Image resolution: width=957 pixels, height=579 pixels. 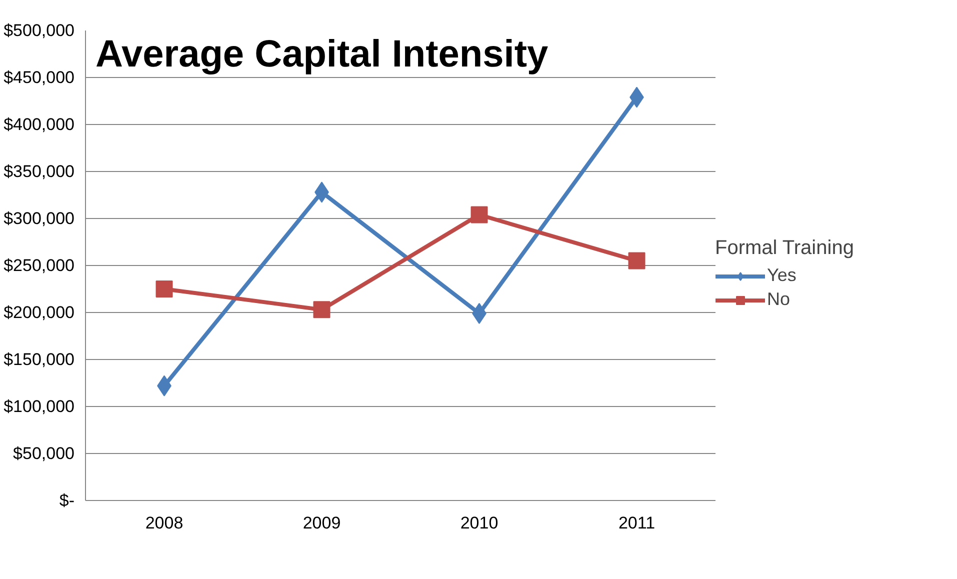 I want to click on y-tick-label: $500,000, so click(x=39, y=30).